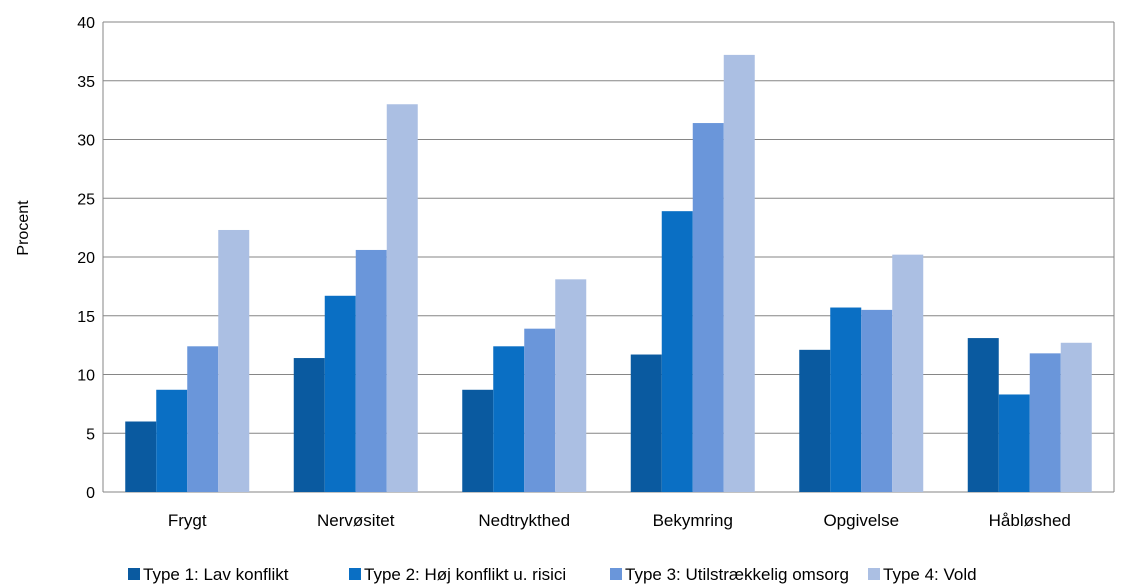 Image resolution: width=1124 pixels, height=586 pixels. Describe the element at coordinates (86, 82) in the screenshot. I see `y-tick-label: 35` at that location.